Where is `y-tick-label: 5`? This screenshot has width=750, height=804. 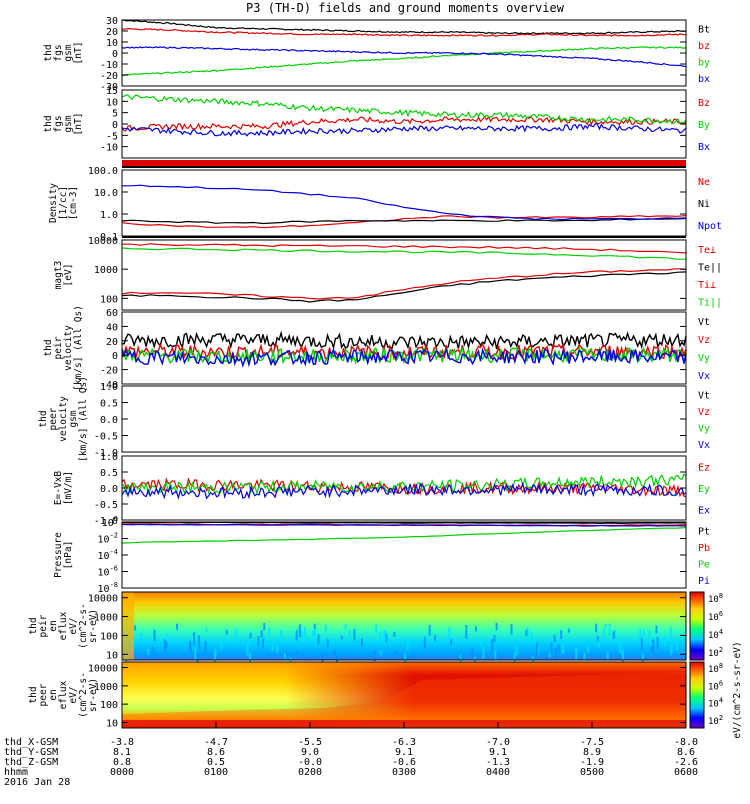
y-tick-label: 5 is located at coordinates (115, 114).